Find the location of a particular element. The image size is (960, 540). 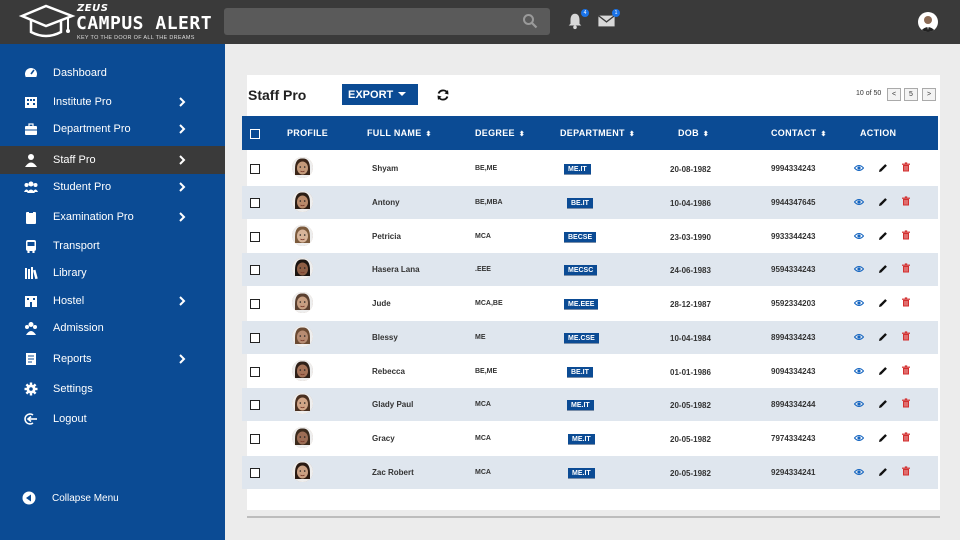

messages-button: 1 is located at coordinates (608, 20).